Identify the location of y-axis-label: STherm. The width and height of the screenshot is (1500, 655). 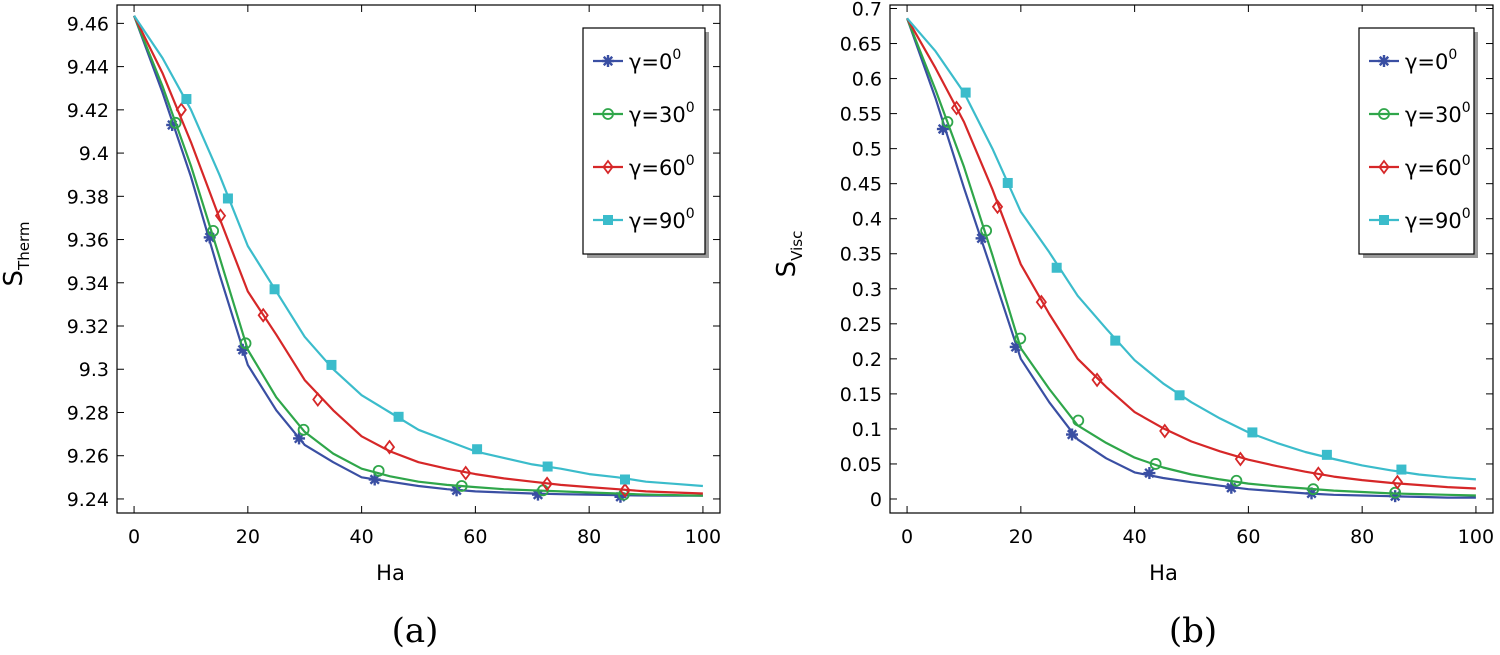
(16, 254).